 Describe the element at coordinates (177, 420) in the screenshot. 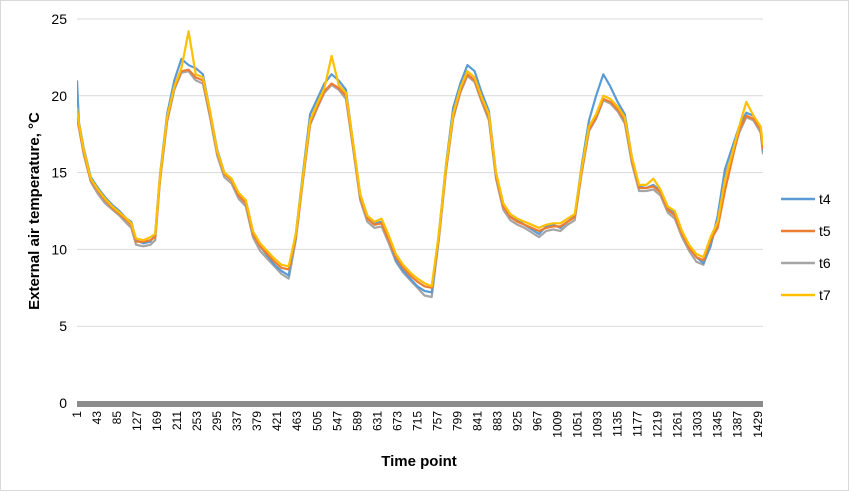

I see `x-tick-label: 211` at that location.